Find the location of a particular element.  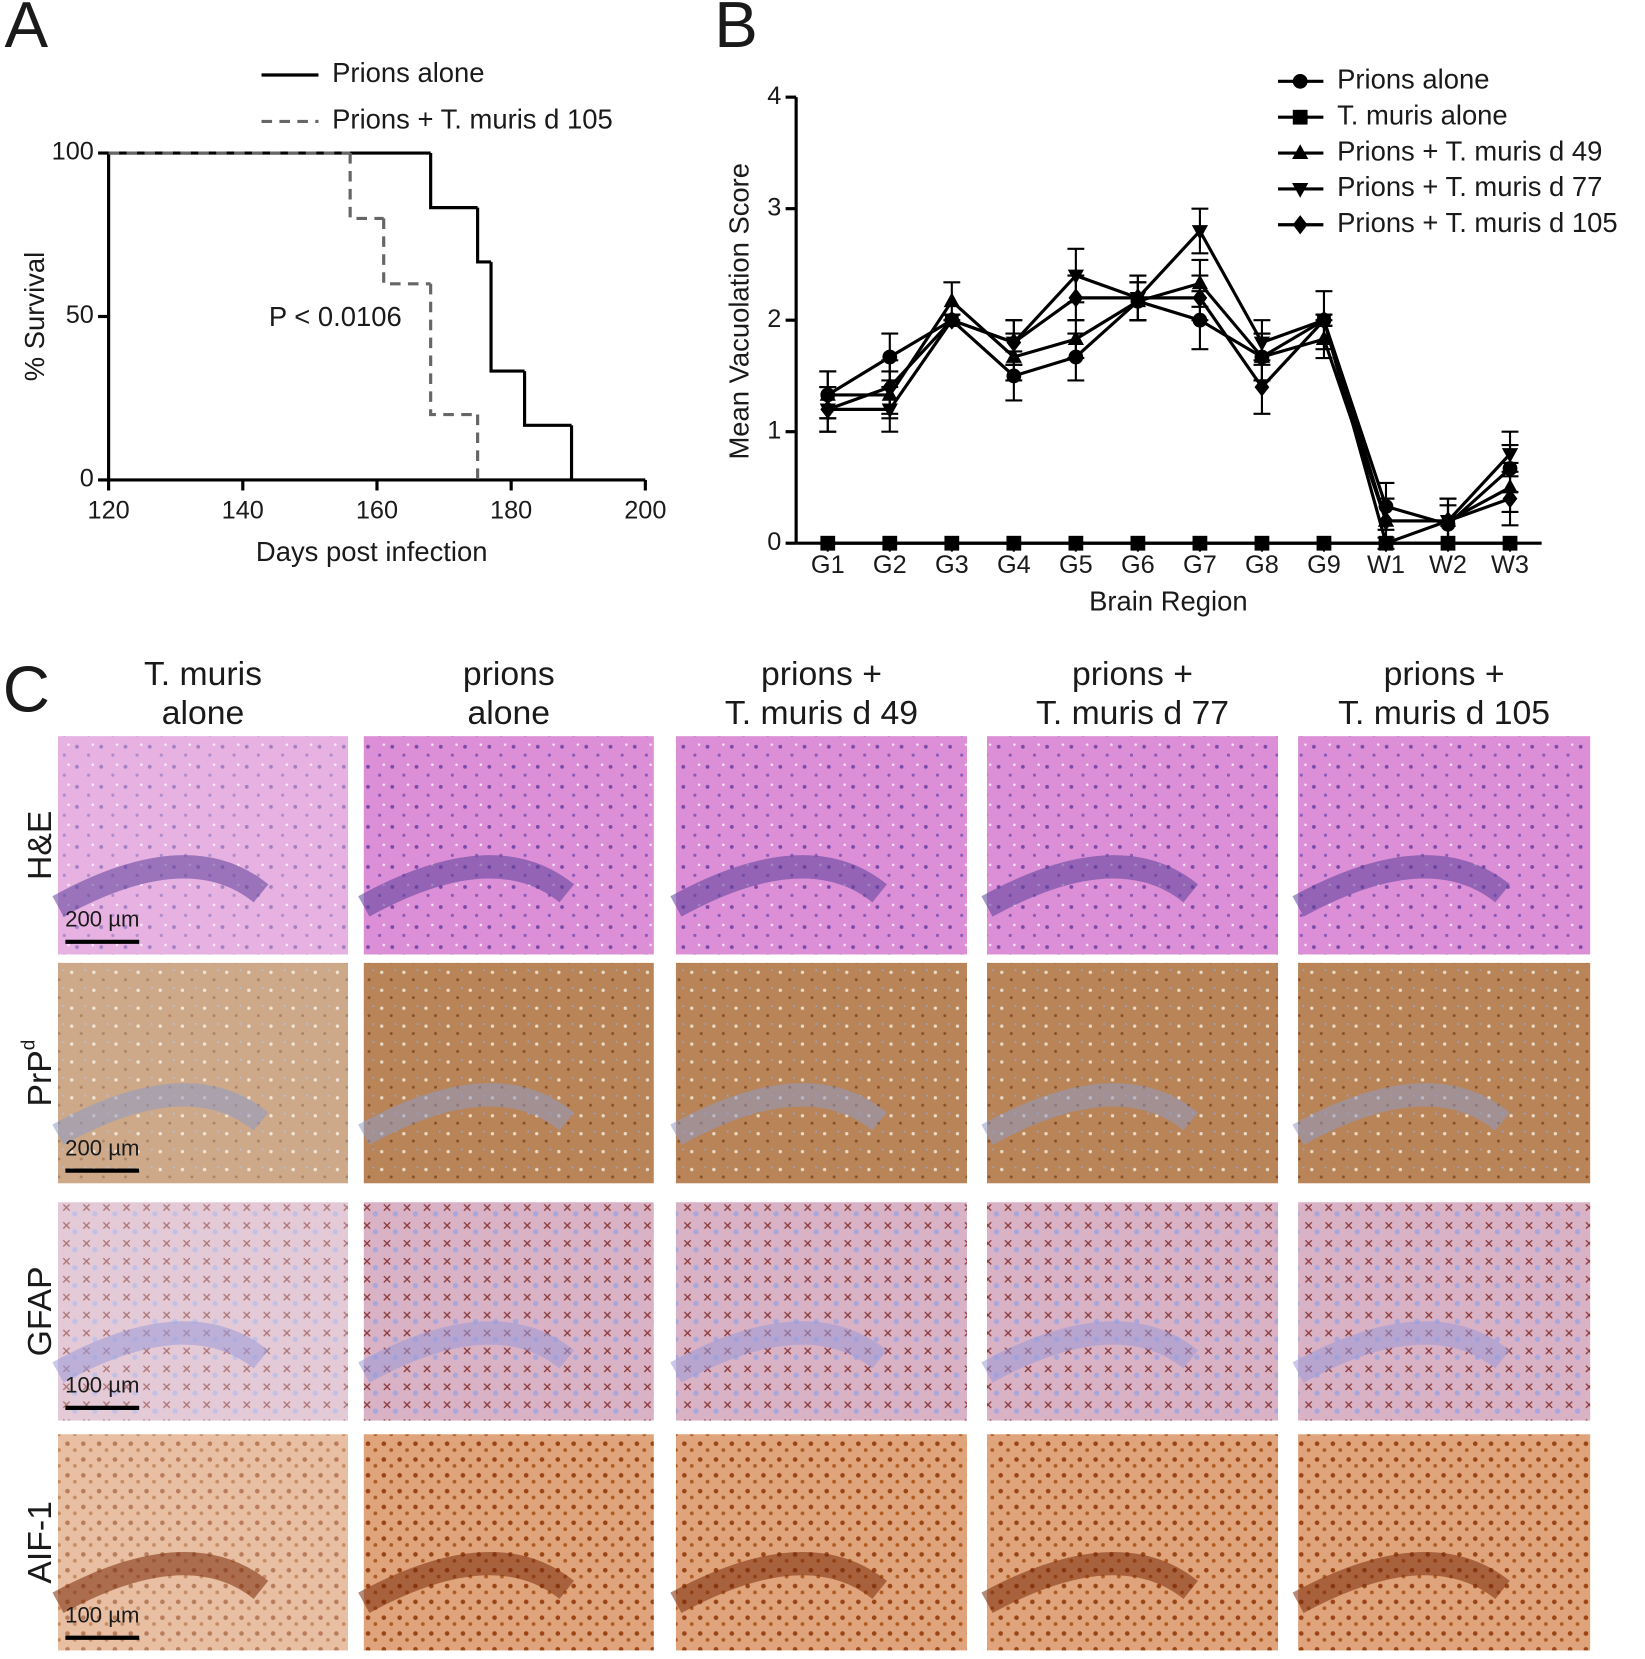

row-label-text: AIF-1 is located at coordinates (40, 1542).